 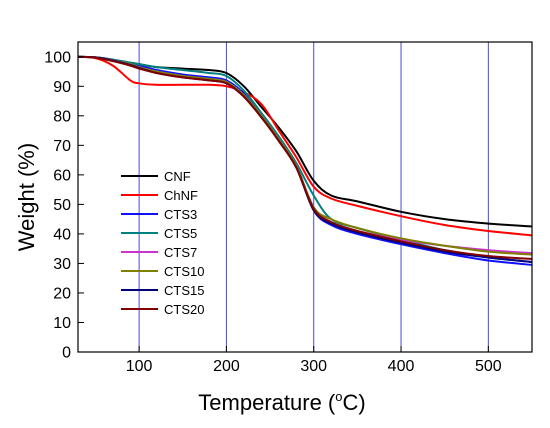 What do you see at coordinates (313, 366) in the screenshot?
I see `x-tick-label: 300` at bounding box center [313, 366].